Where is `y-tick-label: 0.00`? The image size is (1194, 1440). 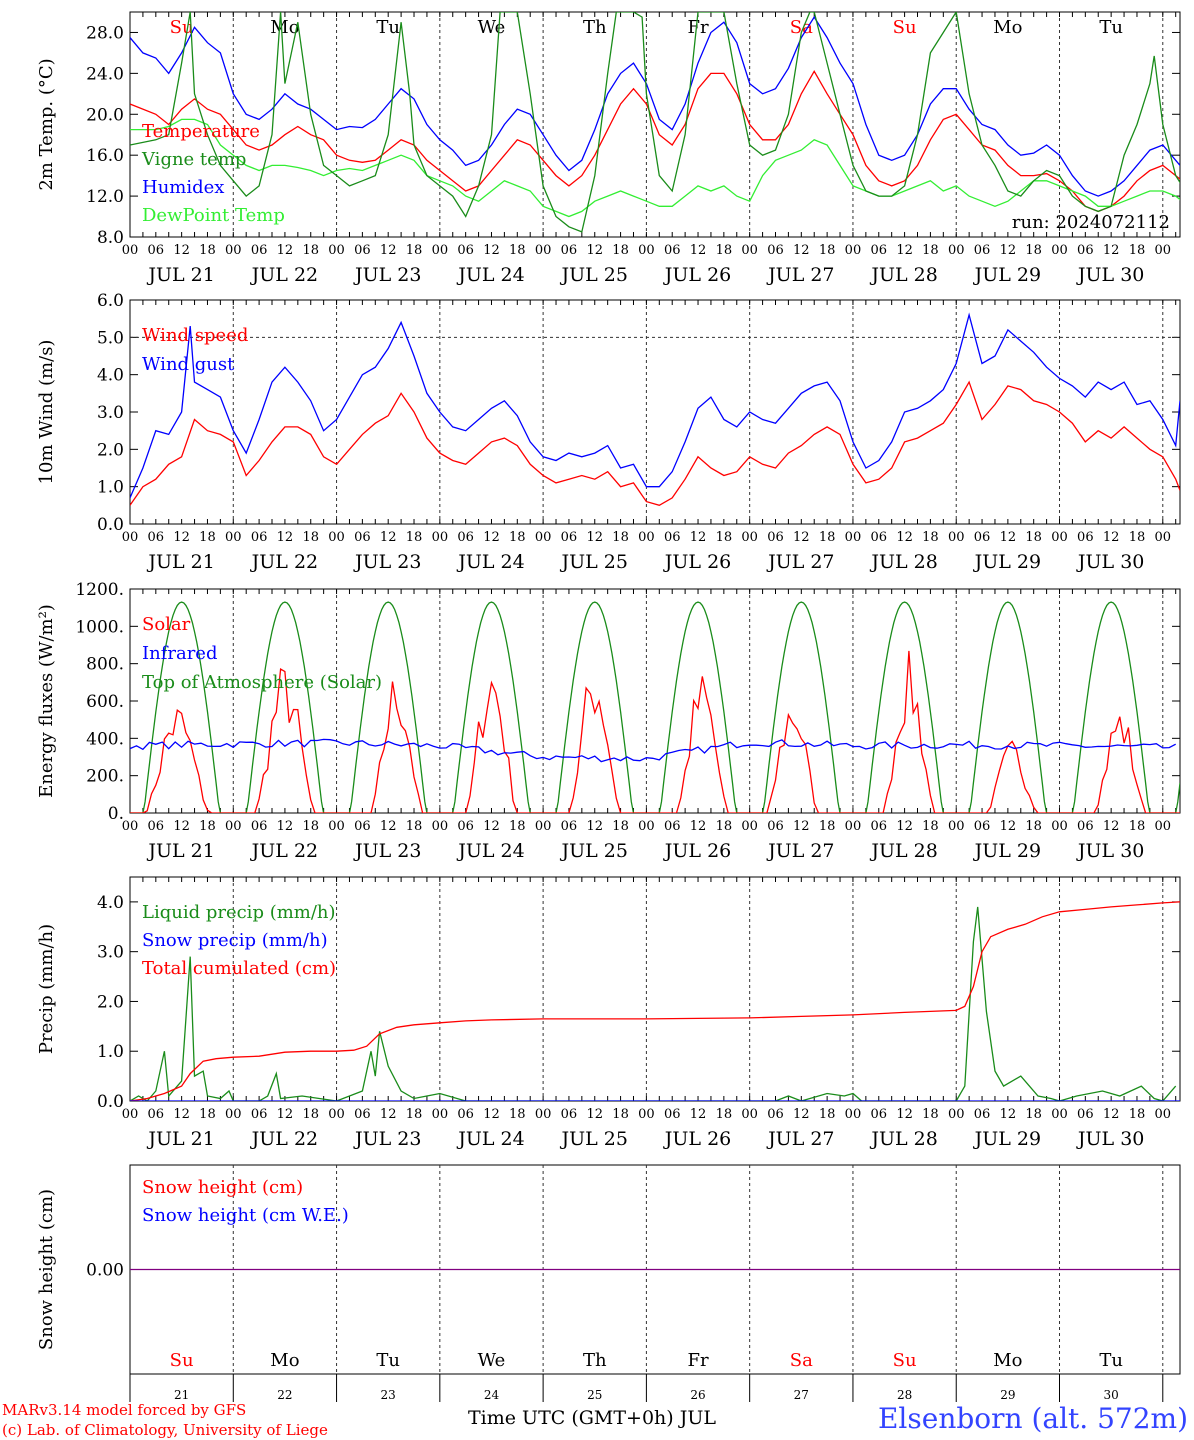
y-tick-label: 0.00 is located at coordinates (105, 1271).